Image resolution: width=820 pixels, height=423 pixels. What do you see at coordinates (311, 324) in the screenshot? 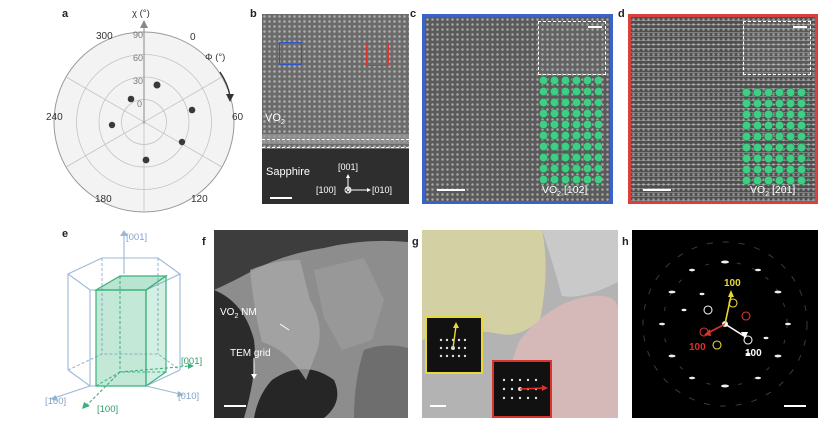
I see `nanomembrane-image` at bounding box center [311, 324].